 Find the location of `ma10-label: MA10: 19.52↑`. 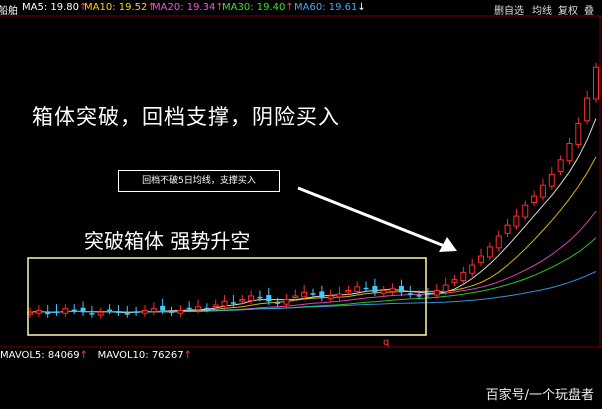

ma10-label: MA10: 19.52↑ is located at coordinates (120, 7).